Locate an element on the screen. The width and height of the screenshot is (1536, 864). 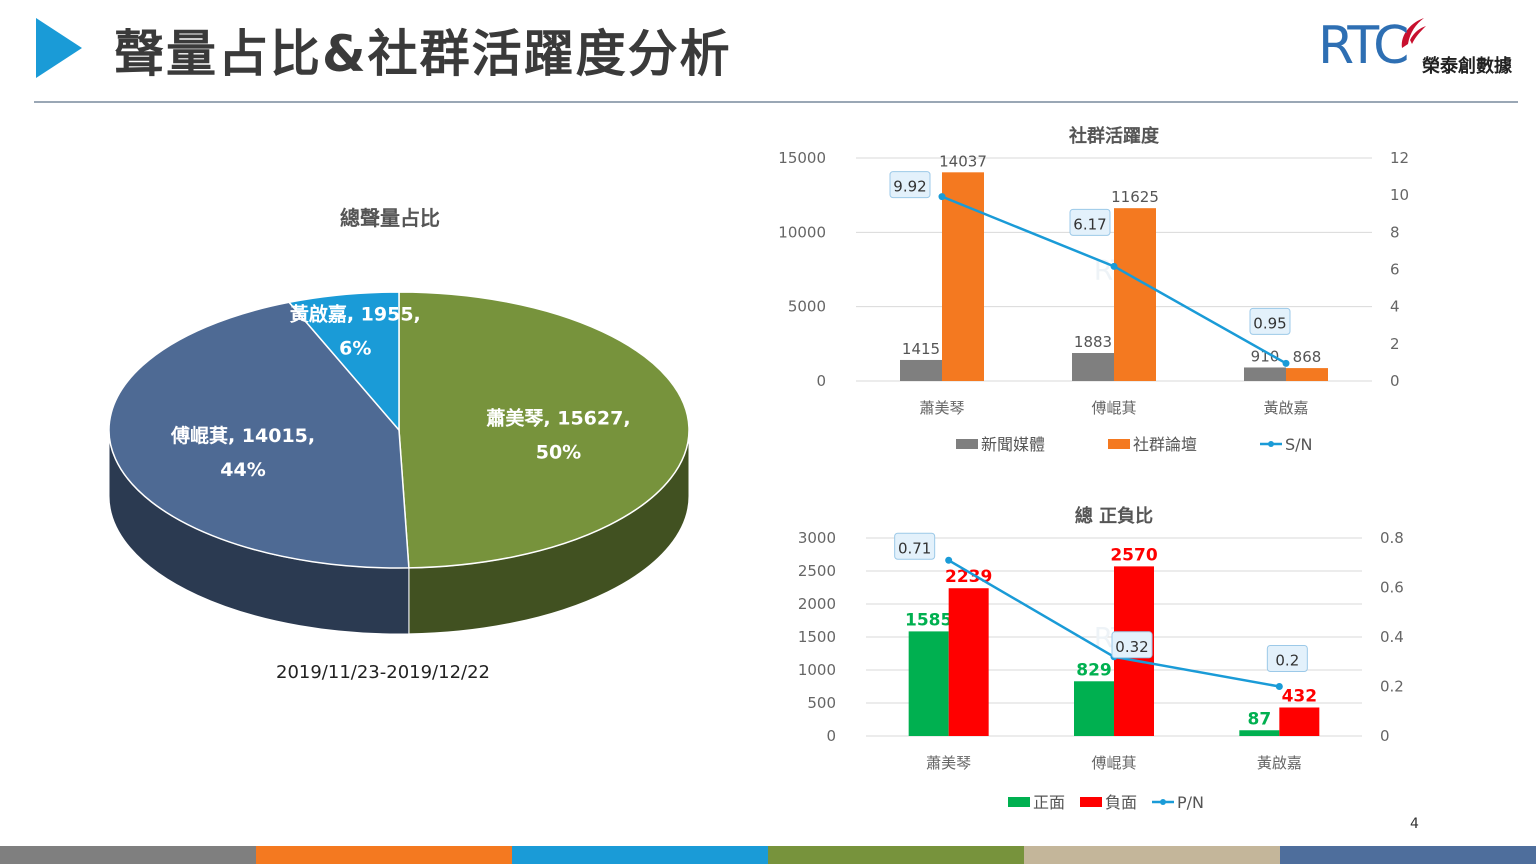
page-number: 4 is located at coordinates (1414, 824).